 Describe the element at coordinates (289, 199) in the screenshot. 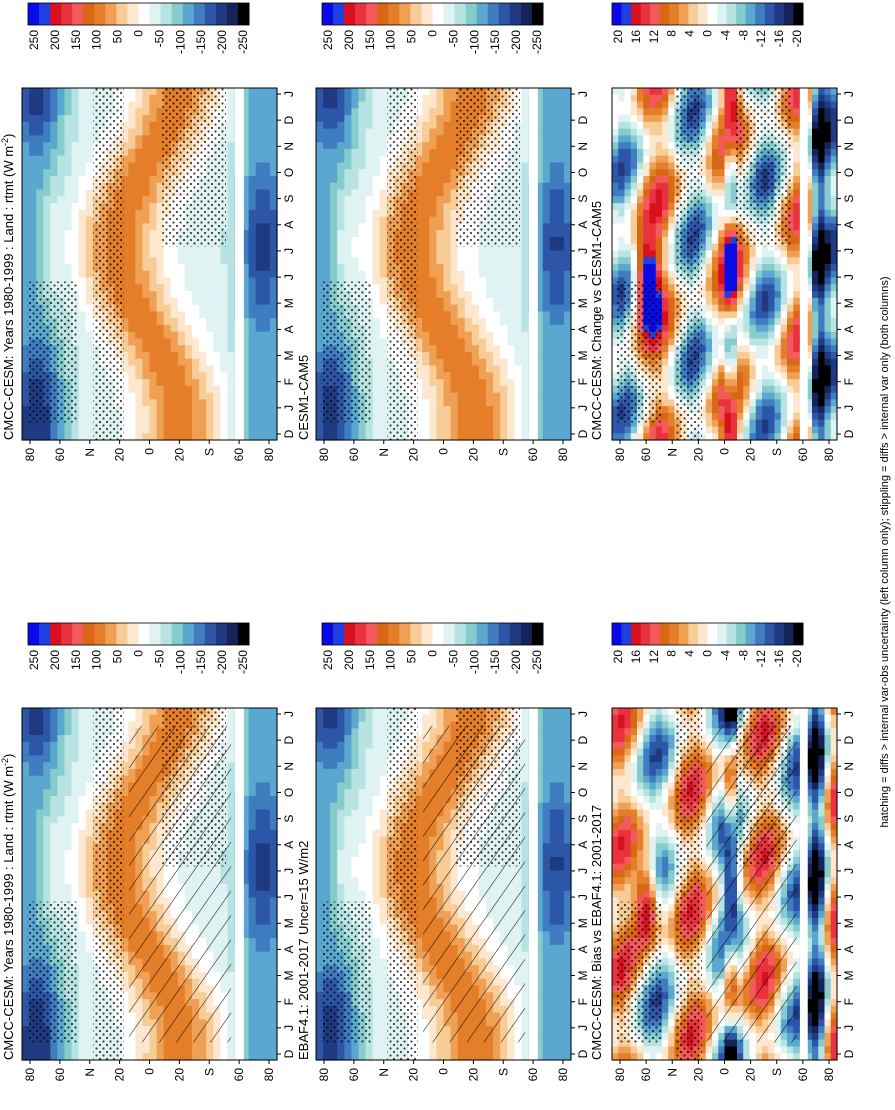

I see `month-label: S` at that location.